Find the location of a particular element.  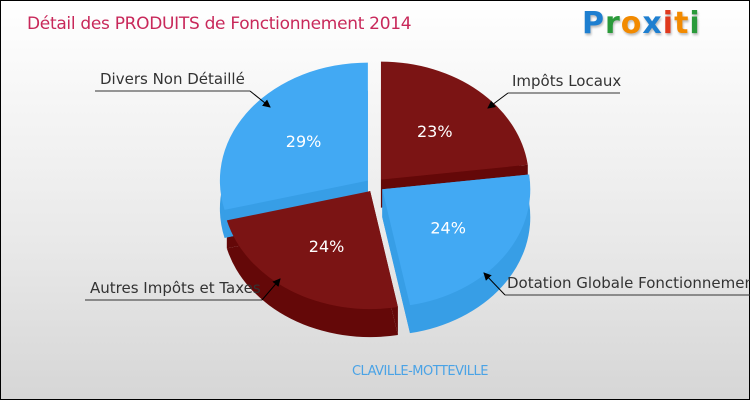

chart-subtitle: CLAVILLE-MOTTEVILLE is located at coordinates (420, 371).